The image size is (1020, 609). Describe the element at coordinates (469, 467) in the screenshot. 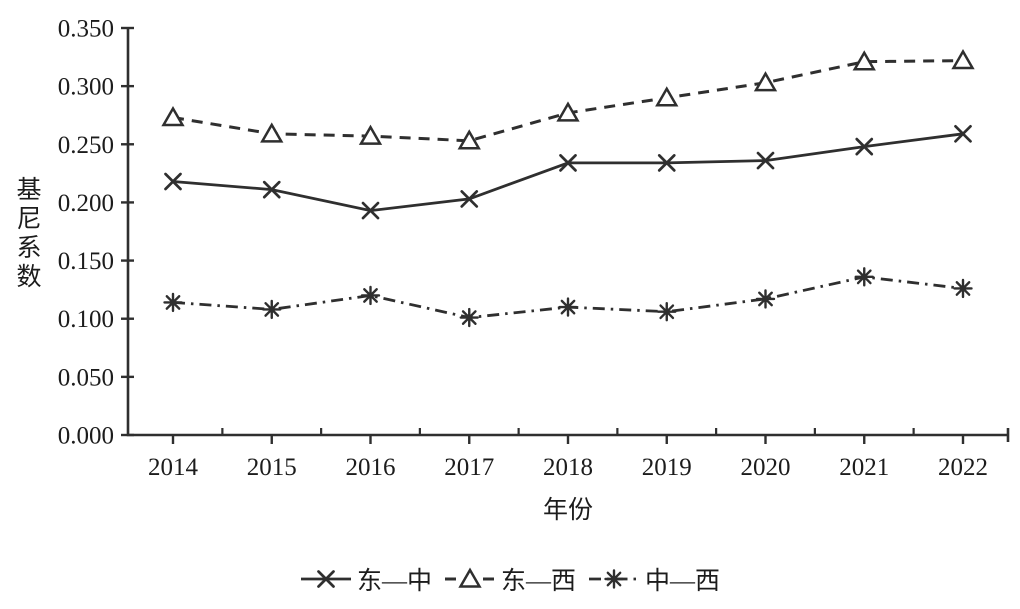

I see `x-tick-label: 2017` at that location.